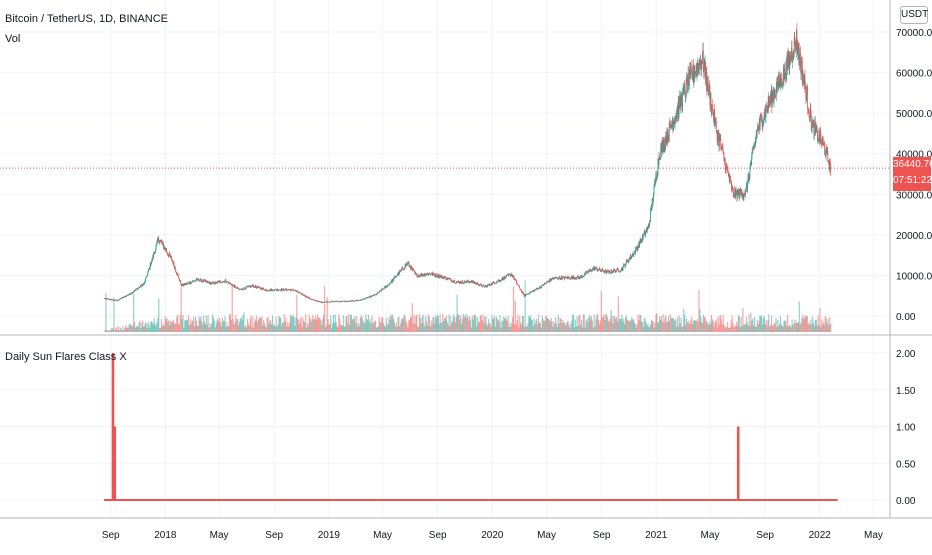  What do you see at coordinates (906, 317) in the screenshot?
I see `price-tick-label: 0.00` at bounding box center [906, 317].